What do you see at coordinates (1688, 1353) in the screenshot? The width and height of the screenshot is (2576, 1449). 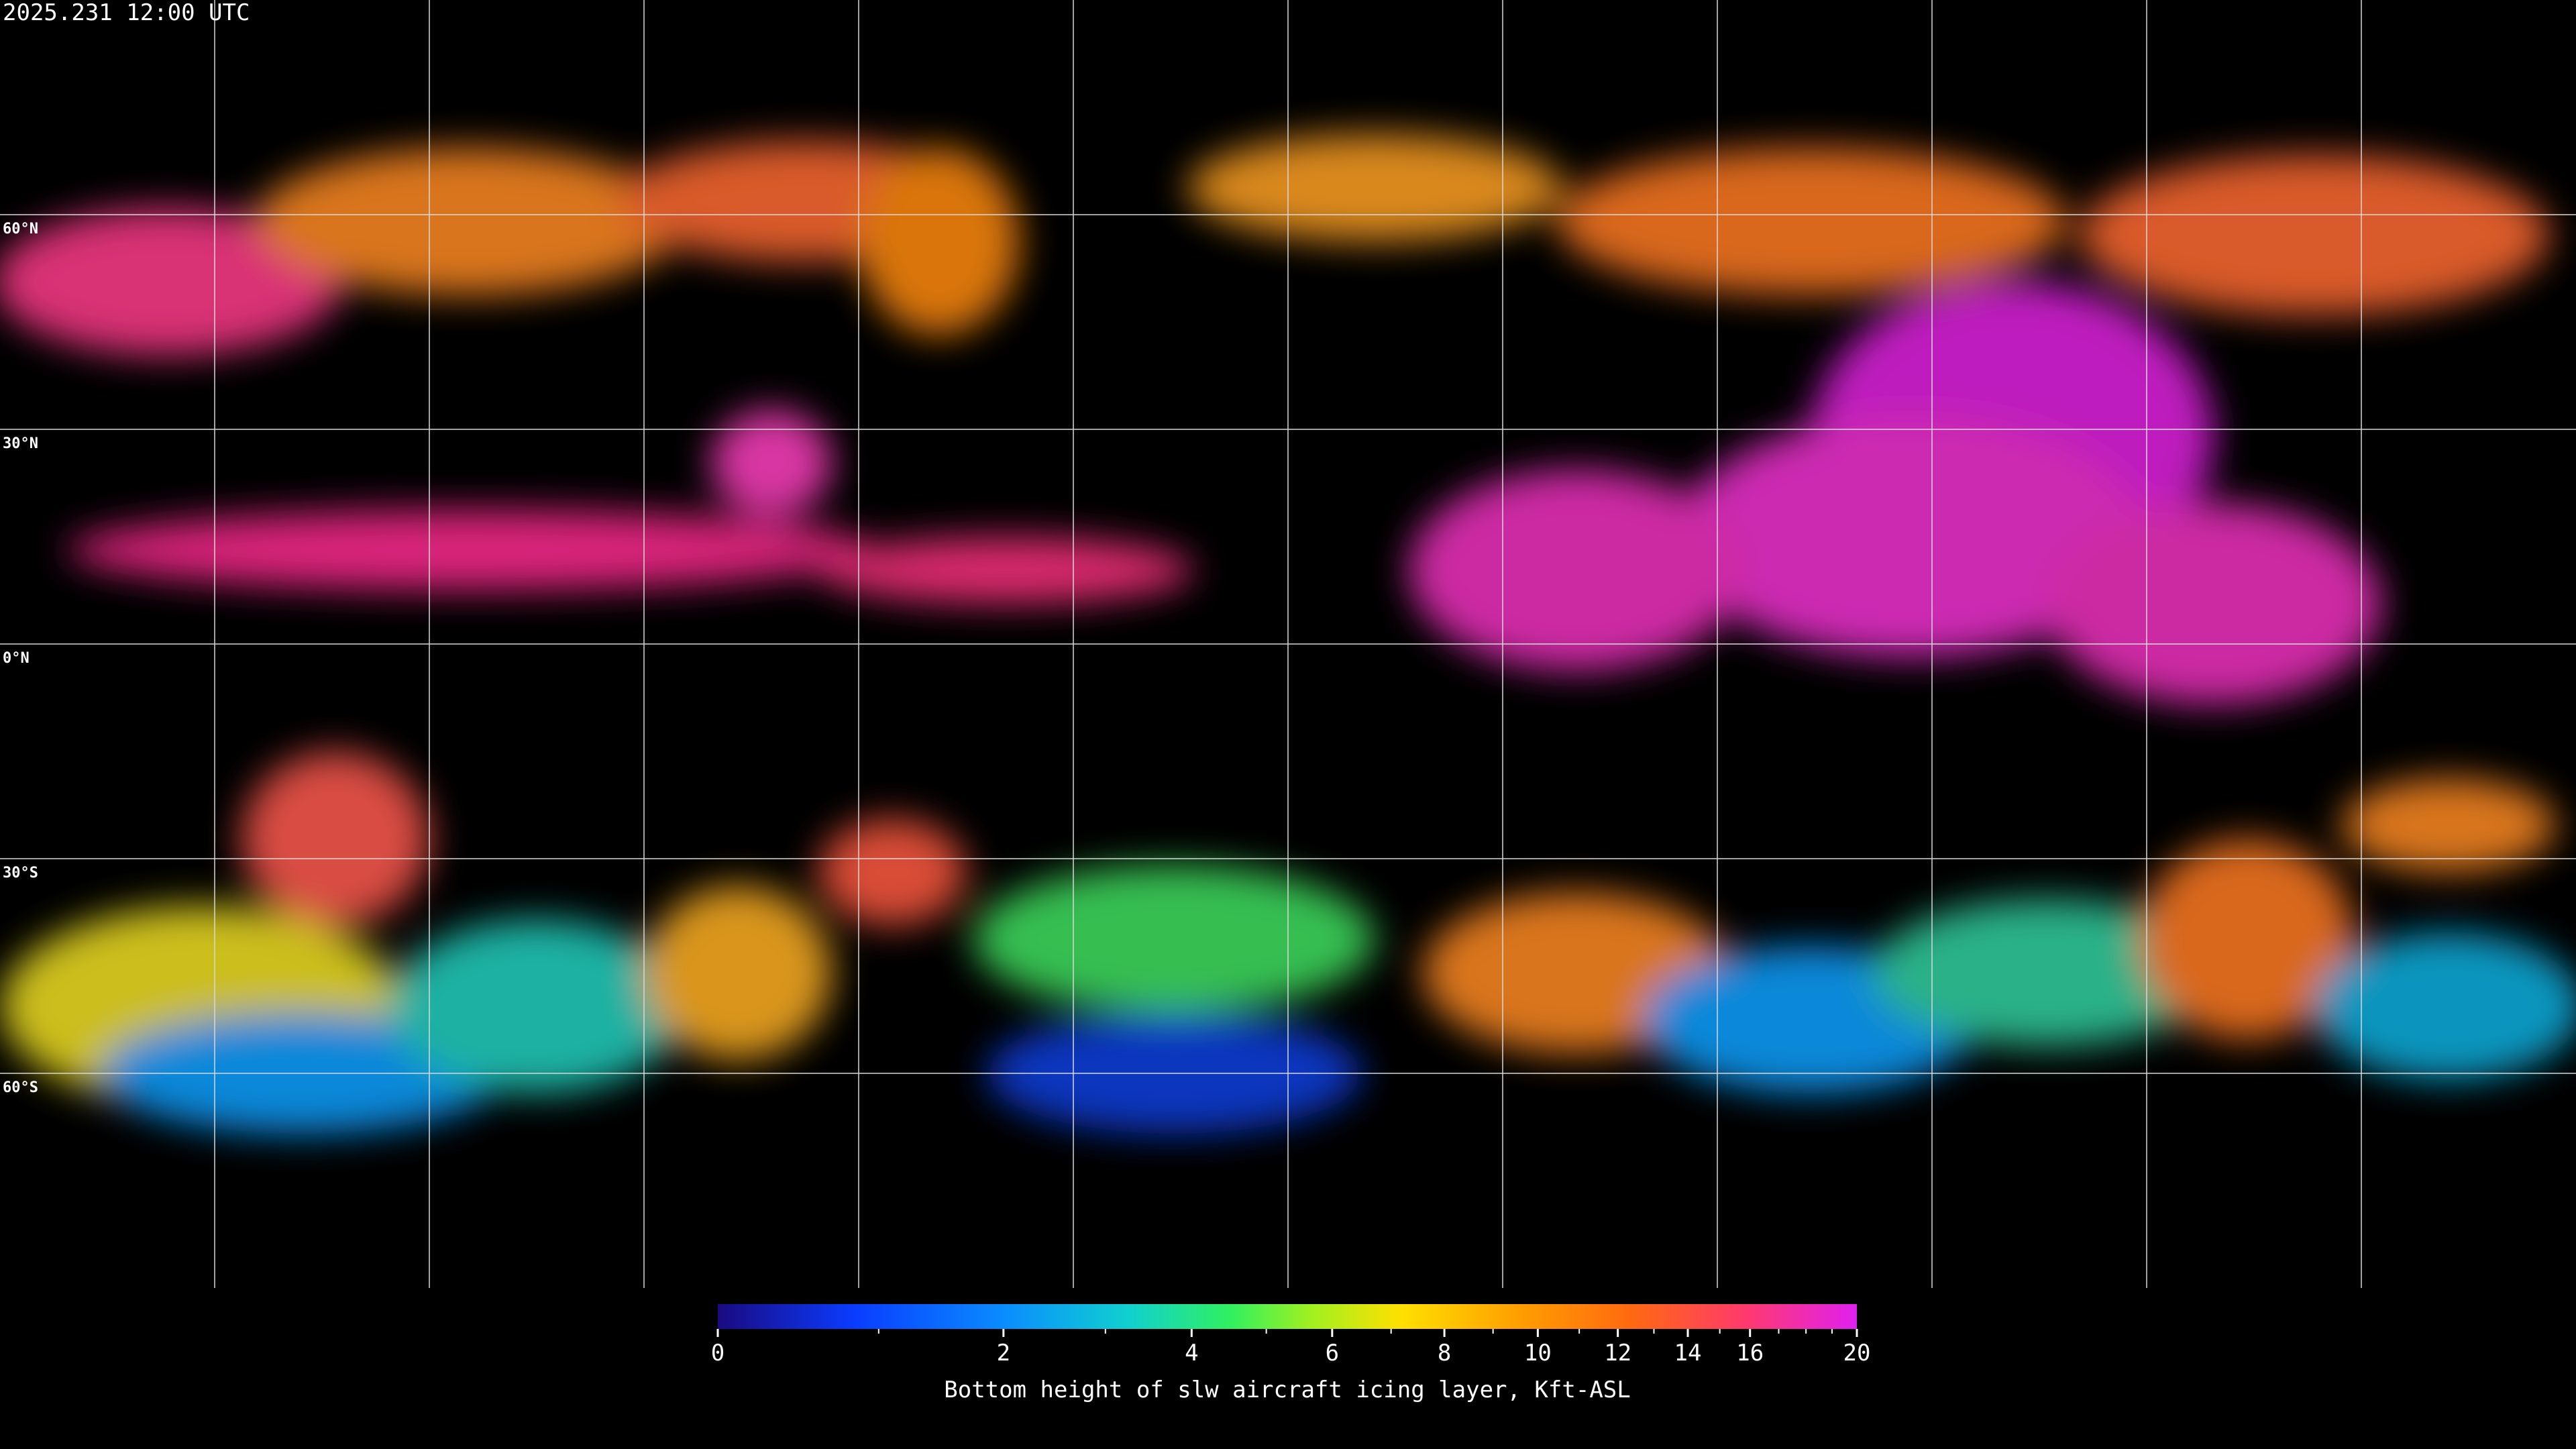 I see `colorbar-tick-label: 14` at bounding box center [1688, 1353].